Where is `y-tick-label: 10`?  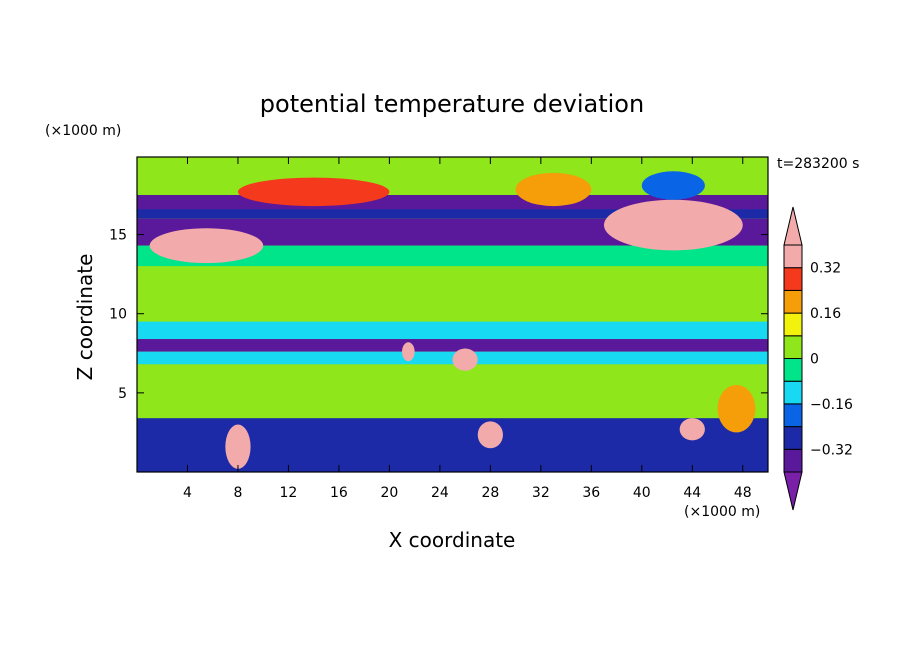
y-tick-label: 10 is located at coordinates (118, 315).